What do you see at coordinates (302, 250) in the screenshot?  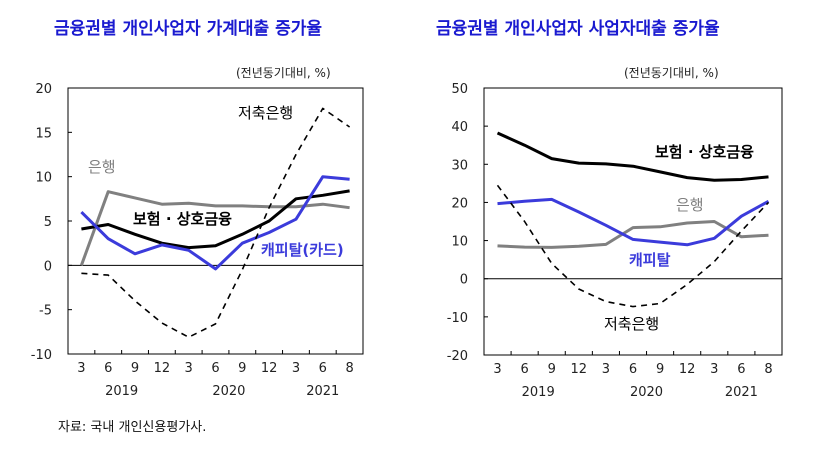 I see `series-label: 캐피탈(카드)` at bounding box center [302, 250].